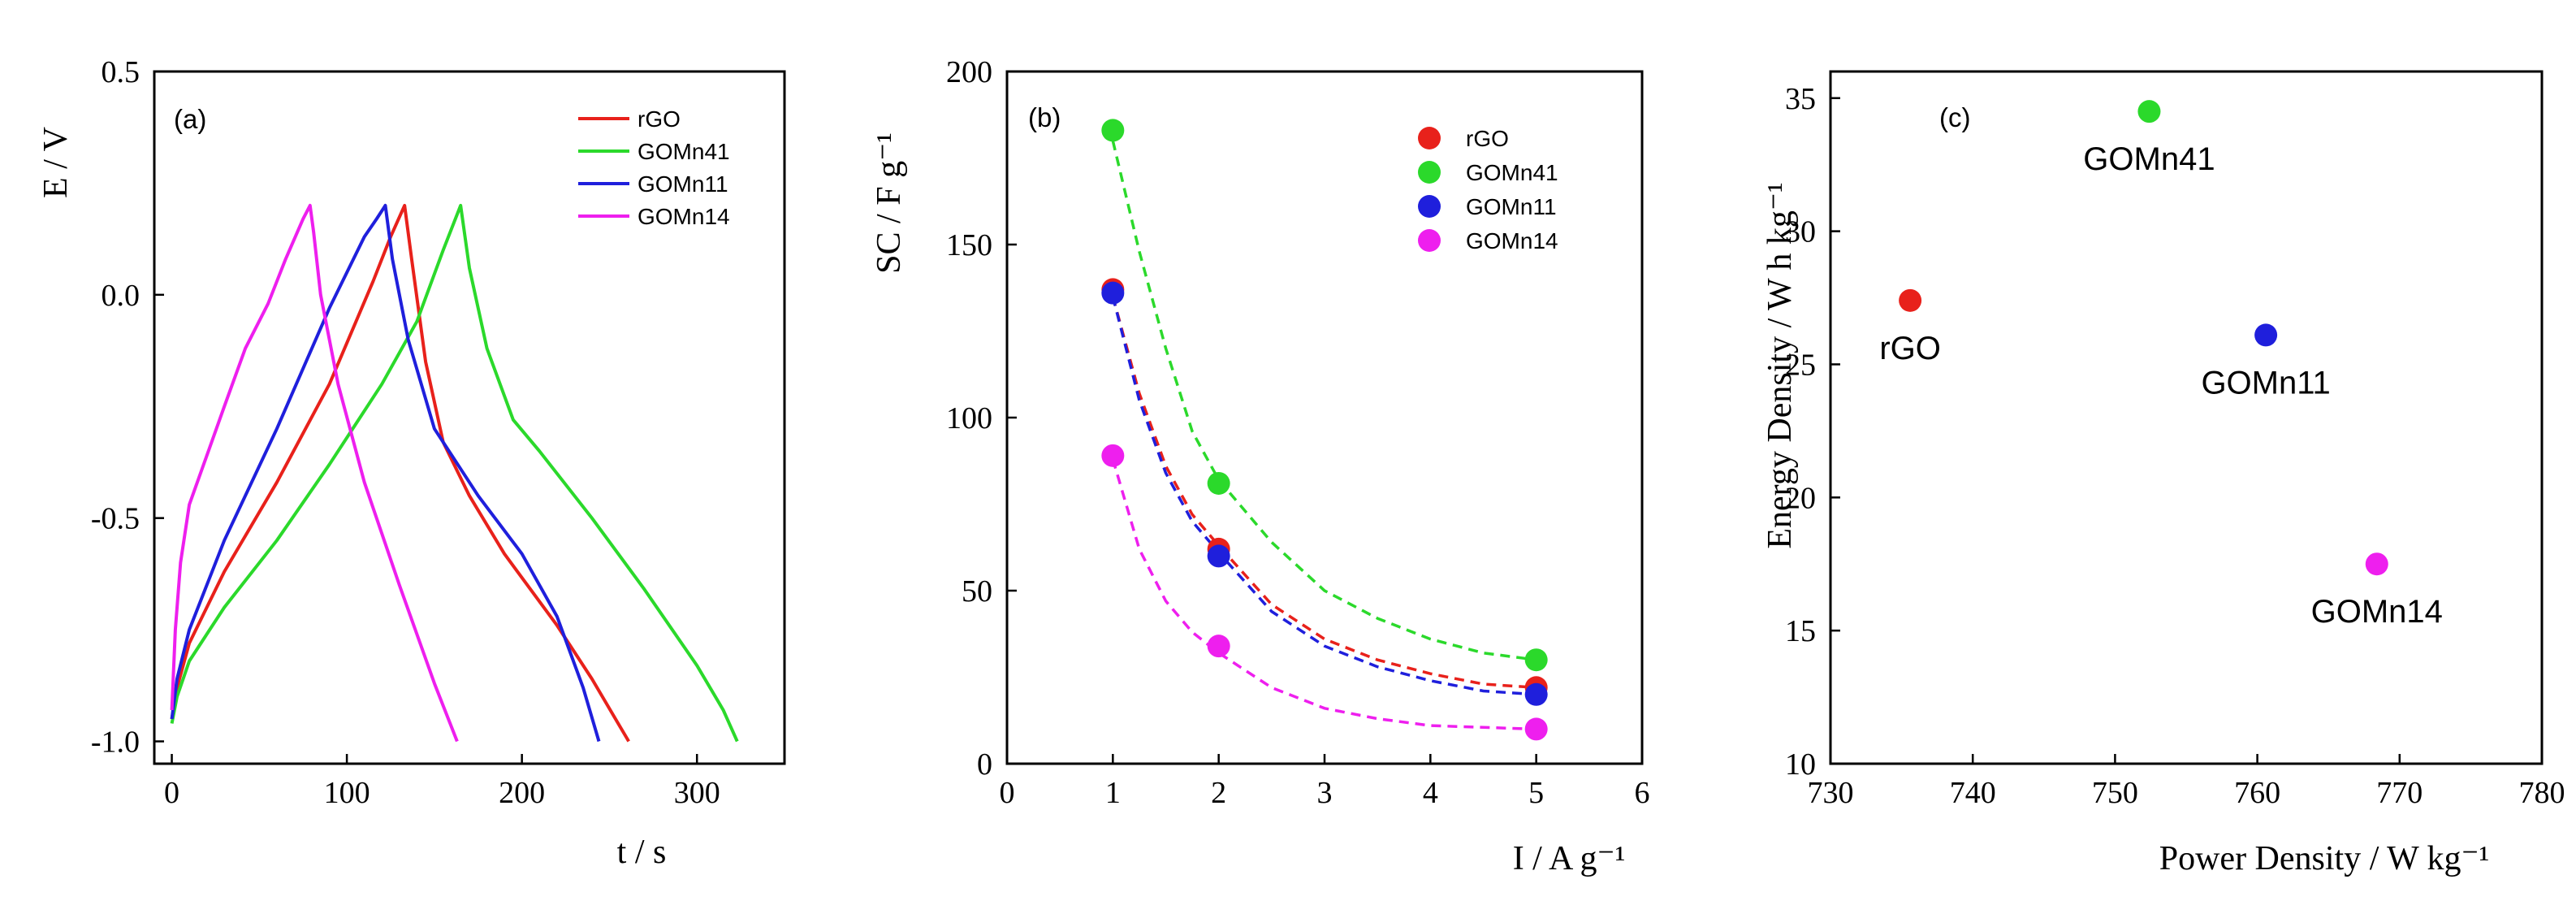 The height and width of the screenshot is (914, 2576). Describe the element at coordinates (121, 296) in the screenshot. I see `y-tick-label-a: 0.0` at that location.